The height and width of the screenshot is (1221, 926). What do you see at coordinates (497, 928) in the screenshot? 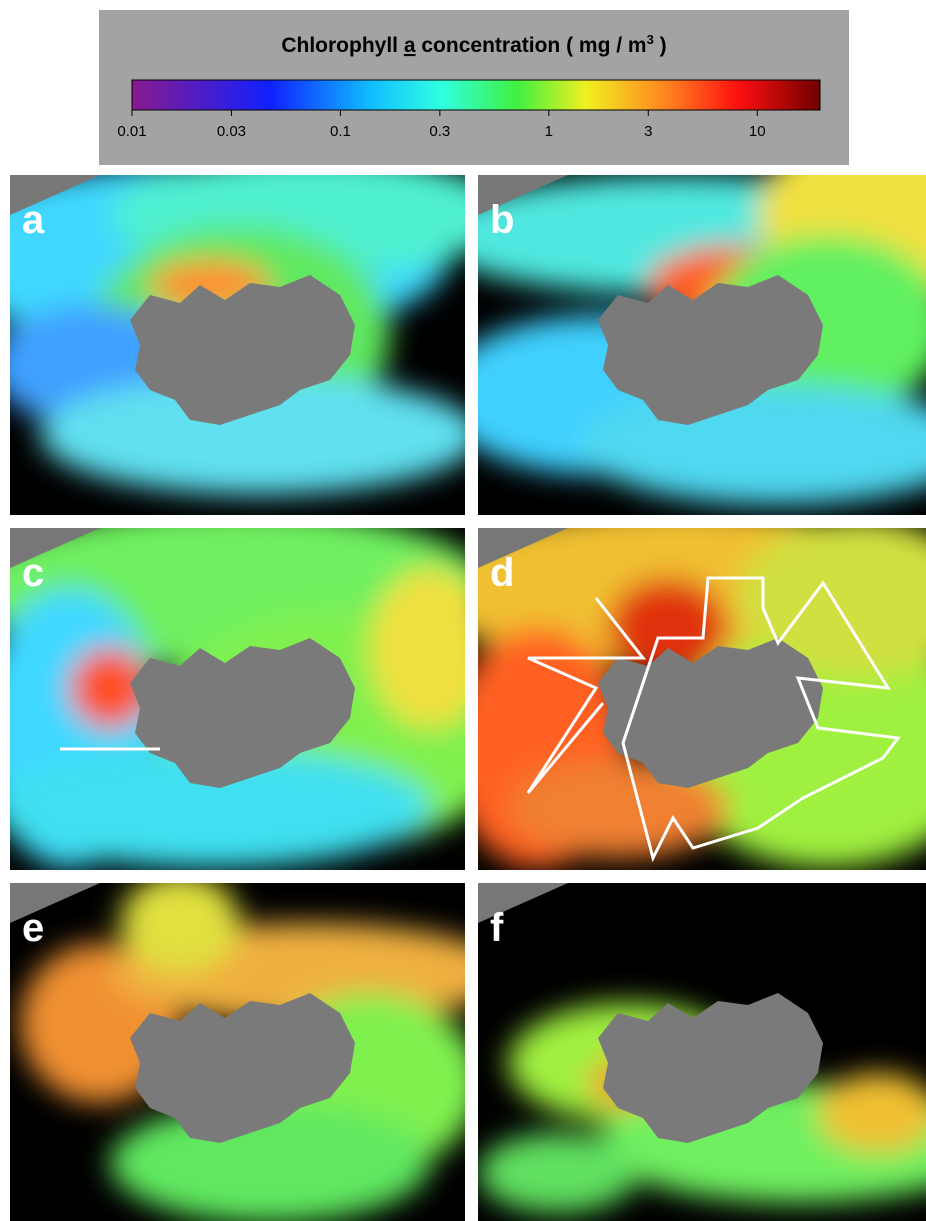
I see `panel-label: f` at bounding box center [497, 928].